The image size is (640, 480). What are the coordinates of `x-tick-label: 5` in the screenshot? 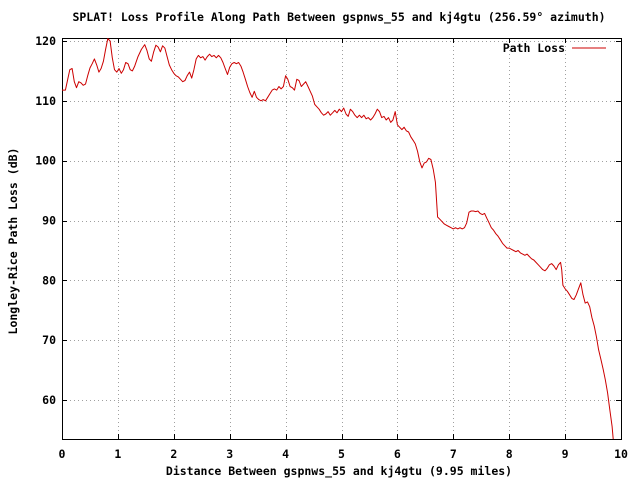 It's located at (341, 454).